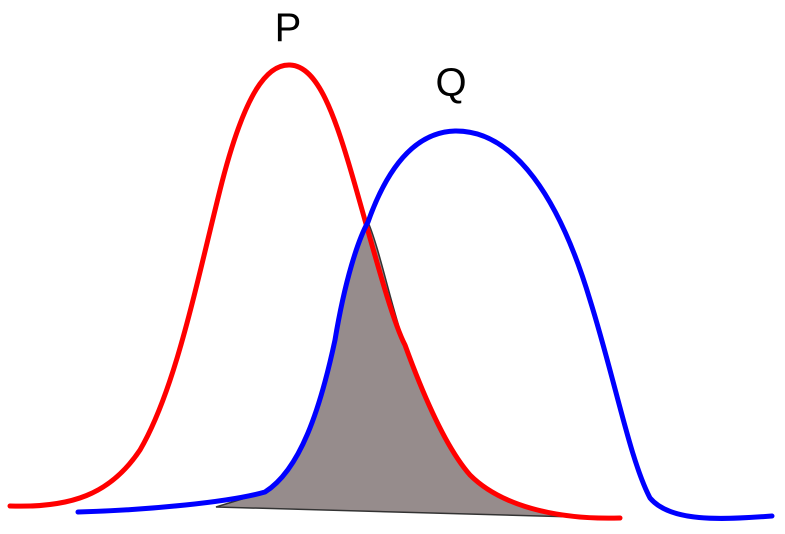 The image size is (785, 534). What do you see at coordinates (288, 28) in the screenshot?
I see `p-label: P` at bounding box center [288, 28].